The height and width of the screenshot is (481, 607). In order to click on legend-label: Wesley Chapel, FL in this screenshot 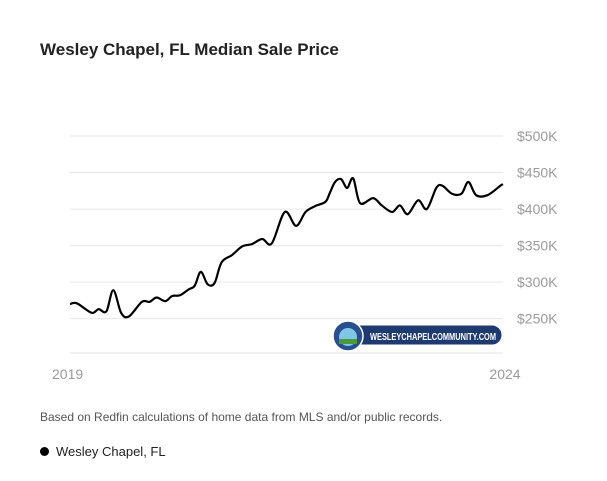, I will do `click(111, 451)`.